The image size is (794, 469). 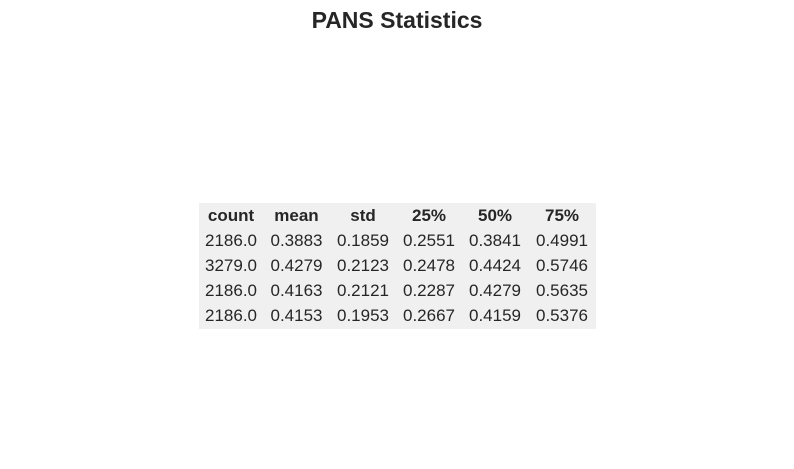 What do you see at coordinates (429, 240) in the screenshot?
I see `table-cell: 0.2551` at bounding box center [429, 240].